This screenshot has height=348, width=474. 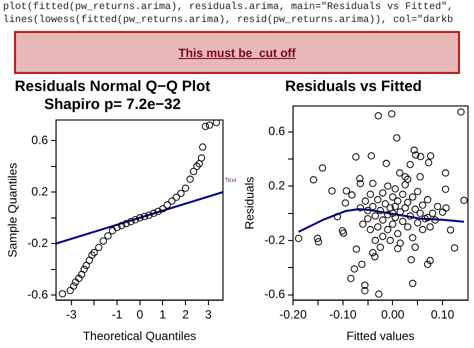 I want to click on x-tick-label: 0.10, so click(x=442, y=315).